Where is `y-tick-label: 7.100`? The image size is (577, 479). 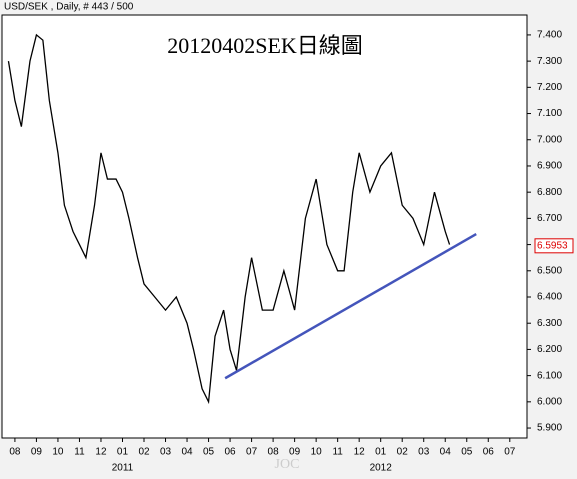 y-tick-label: 7.100 is located at coordinates (549, 113).